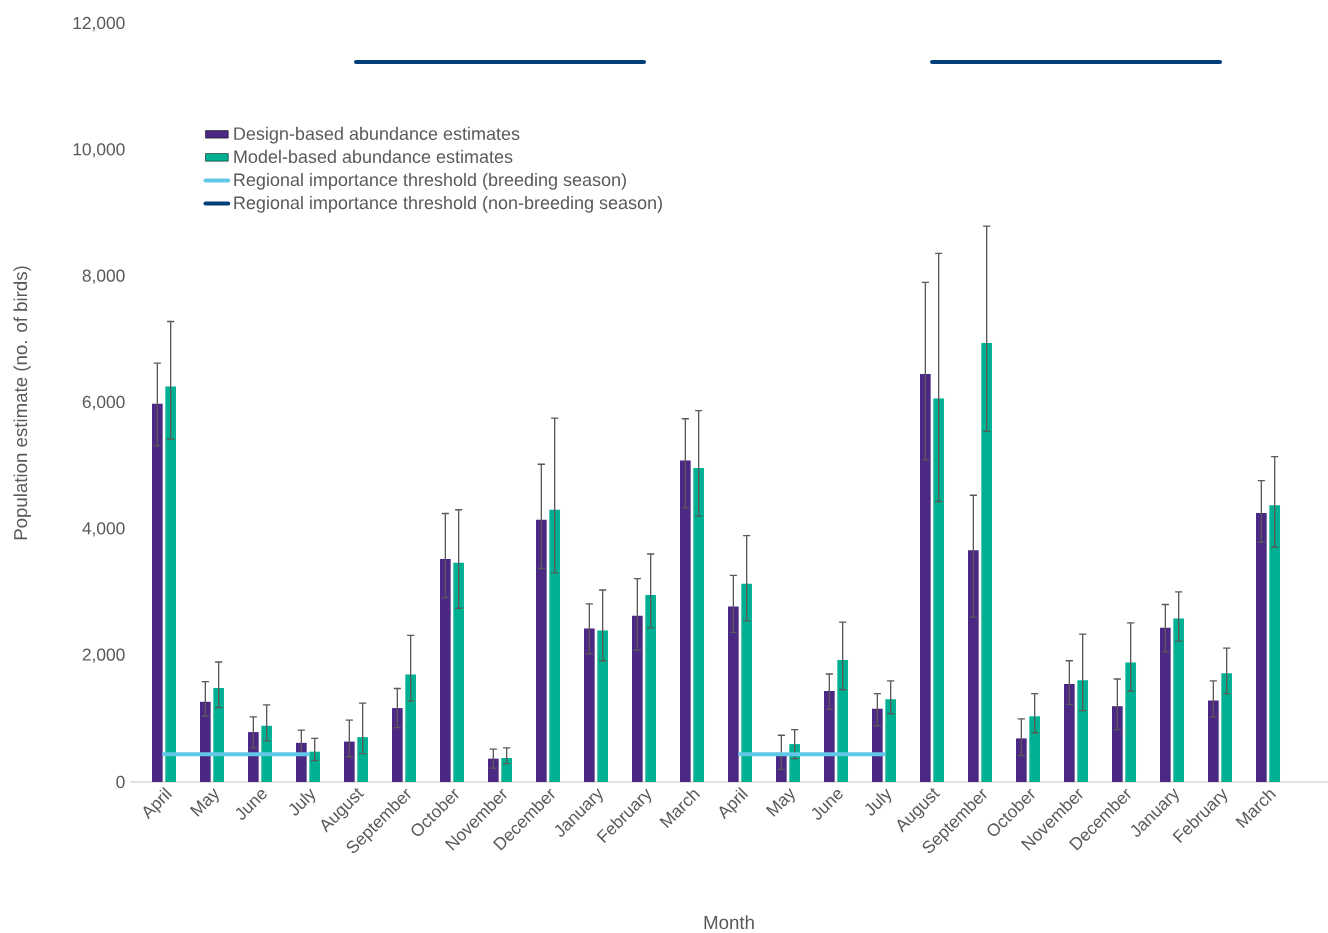 This screenshot has height=933, width=1328. What do you see at coordinates (103, 529) in the screenshot?
I see `y-tick-label: 4,000` at bounding box center [103, 529].